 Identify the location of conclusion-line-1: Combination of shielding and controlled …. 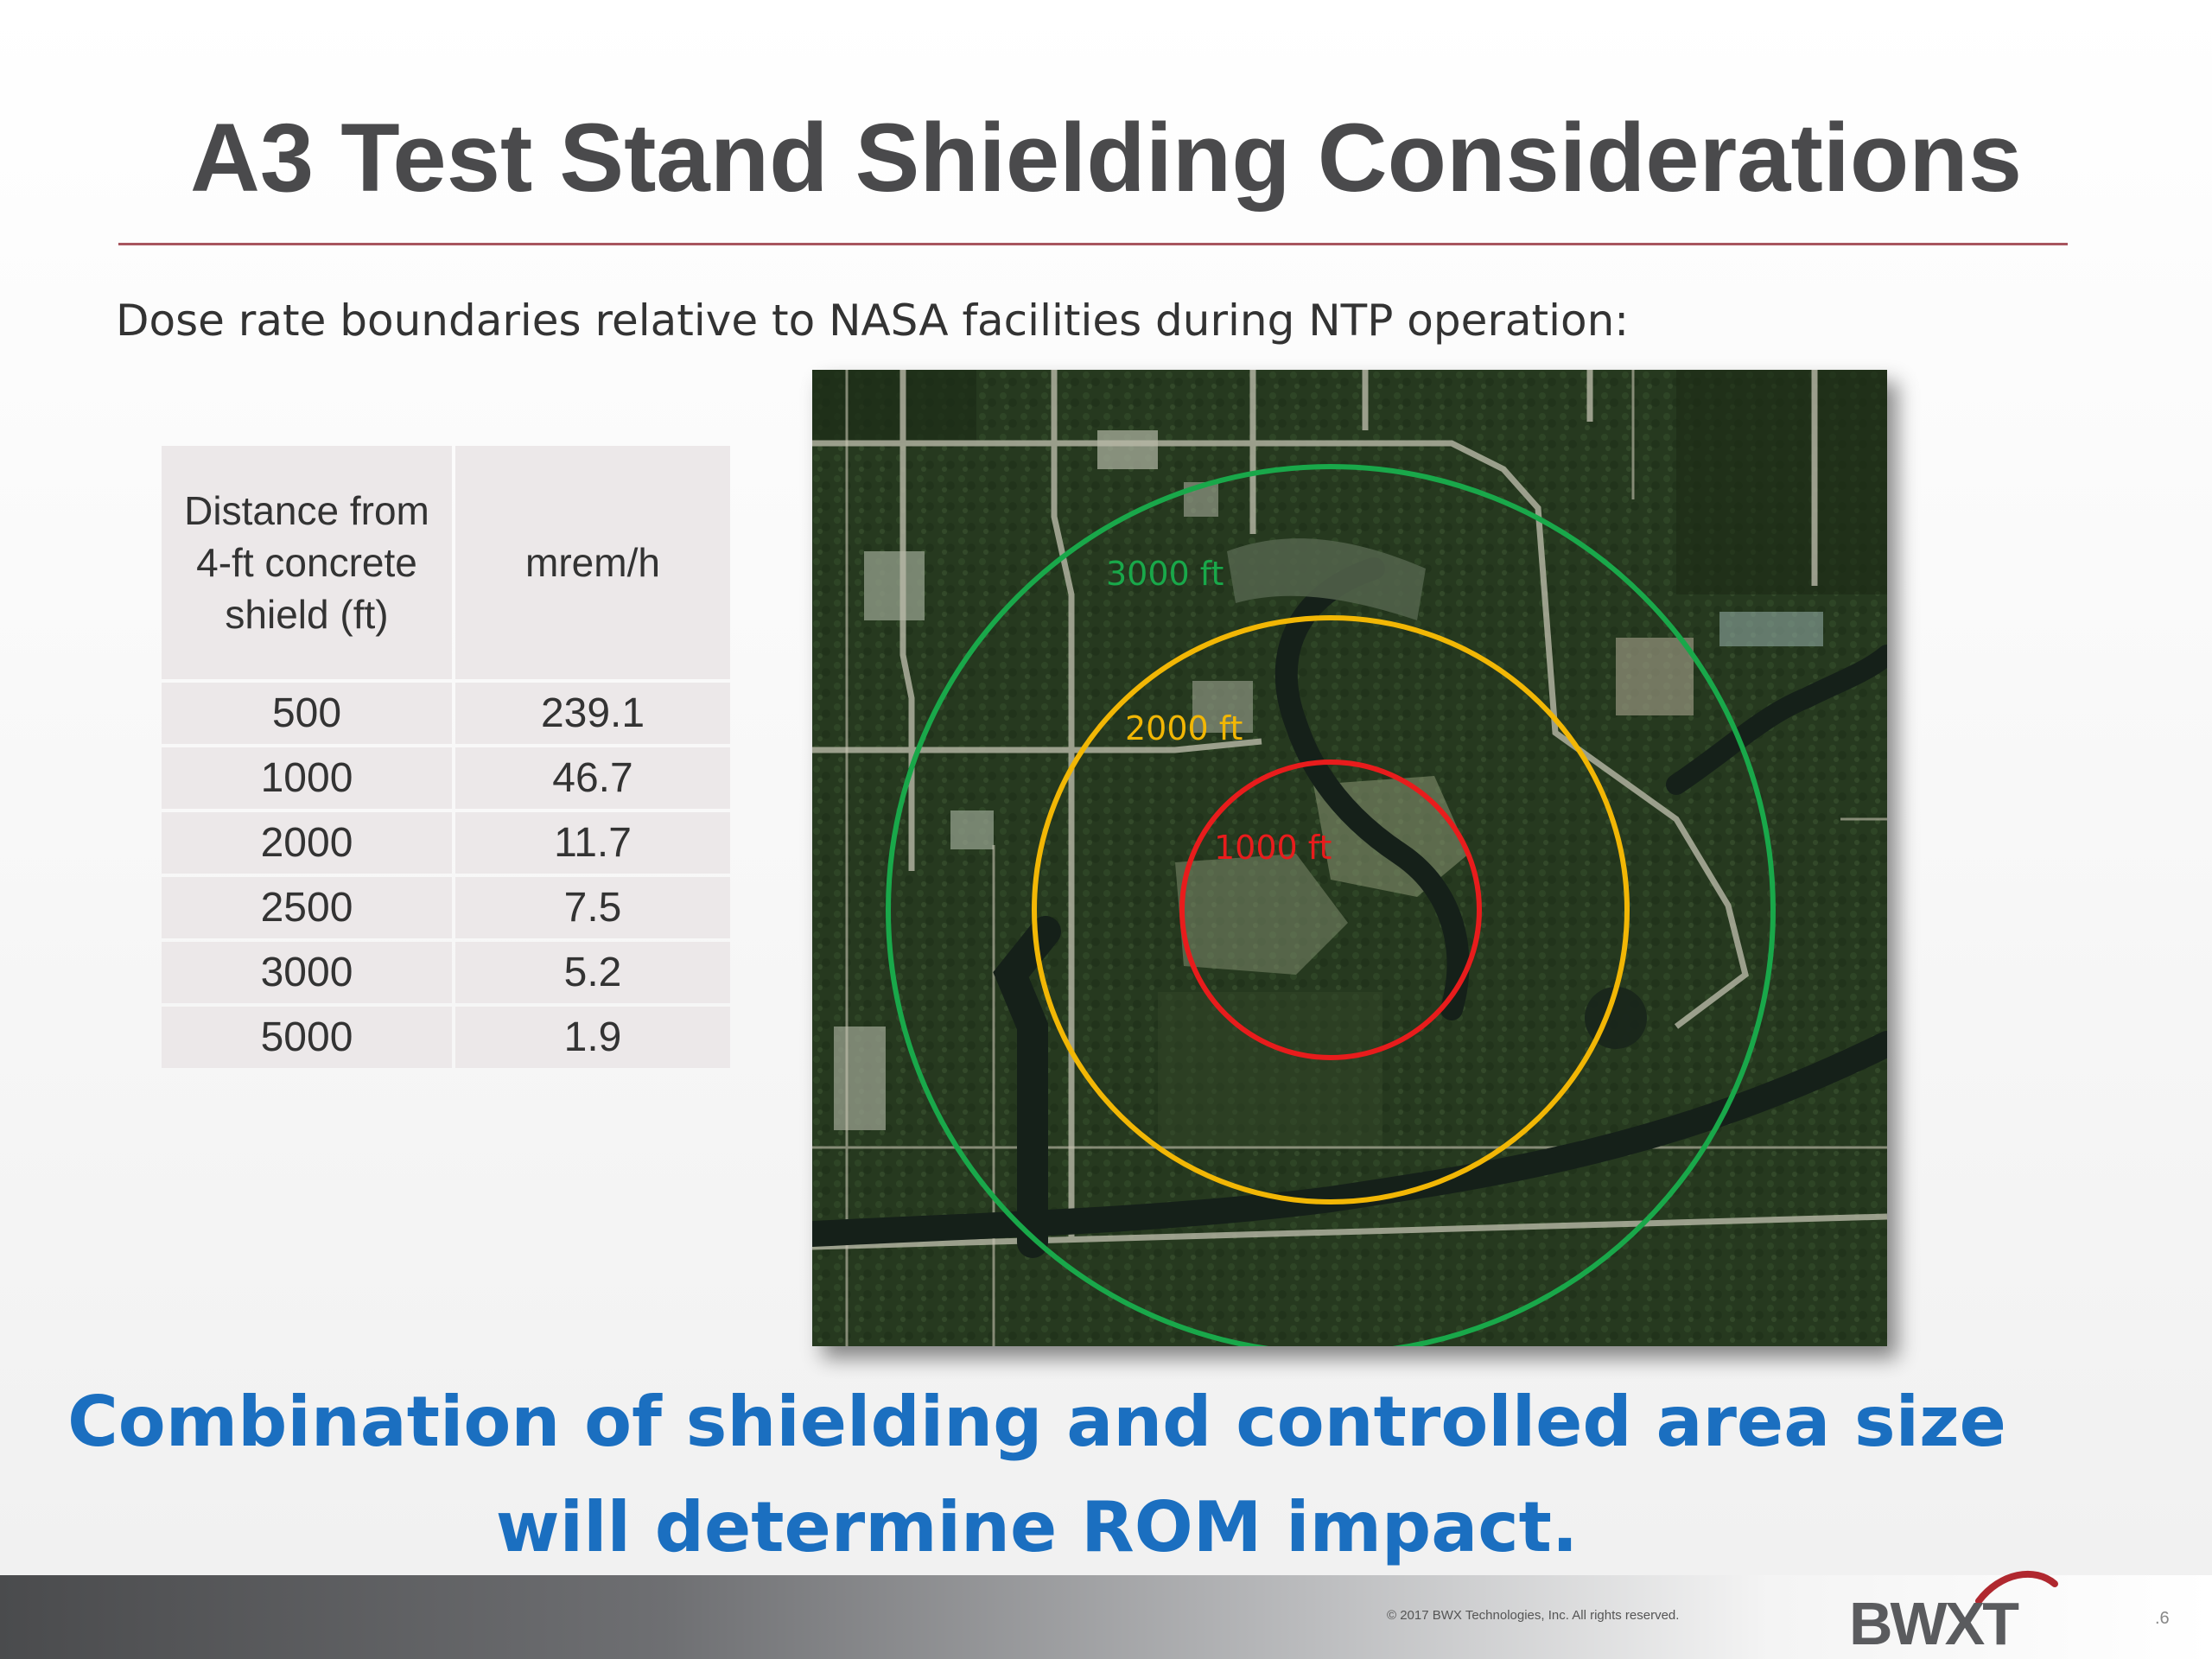
(1036, 1422).